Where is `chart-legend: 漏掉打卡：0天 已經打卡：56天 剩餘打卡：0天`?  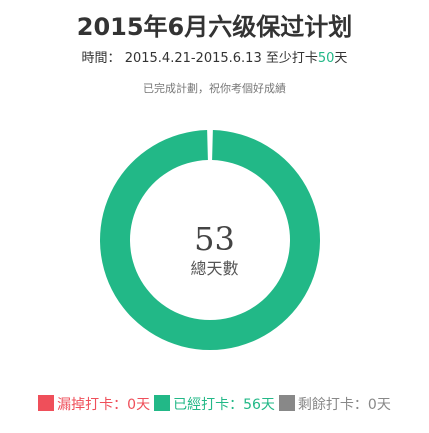
chart-legend: 漏掉打卡：0天 已經打卡：56天 剩餘打卡：0天 is located at coordinates (214, 405).